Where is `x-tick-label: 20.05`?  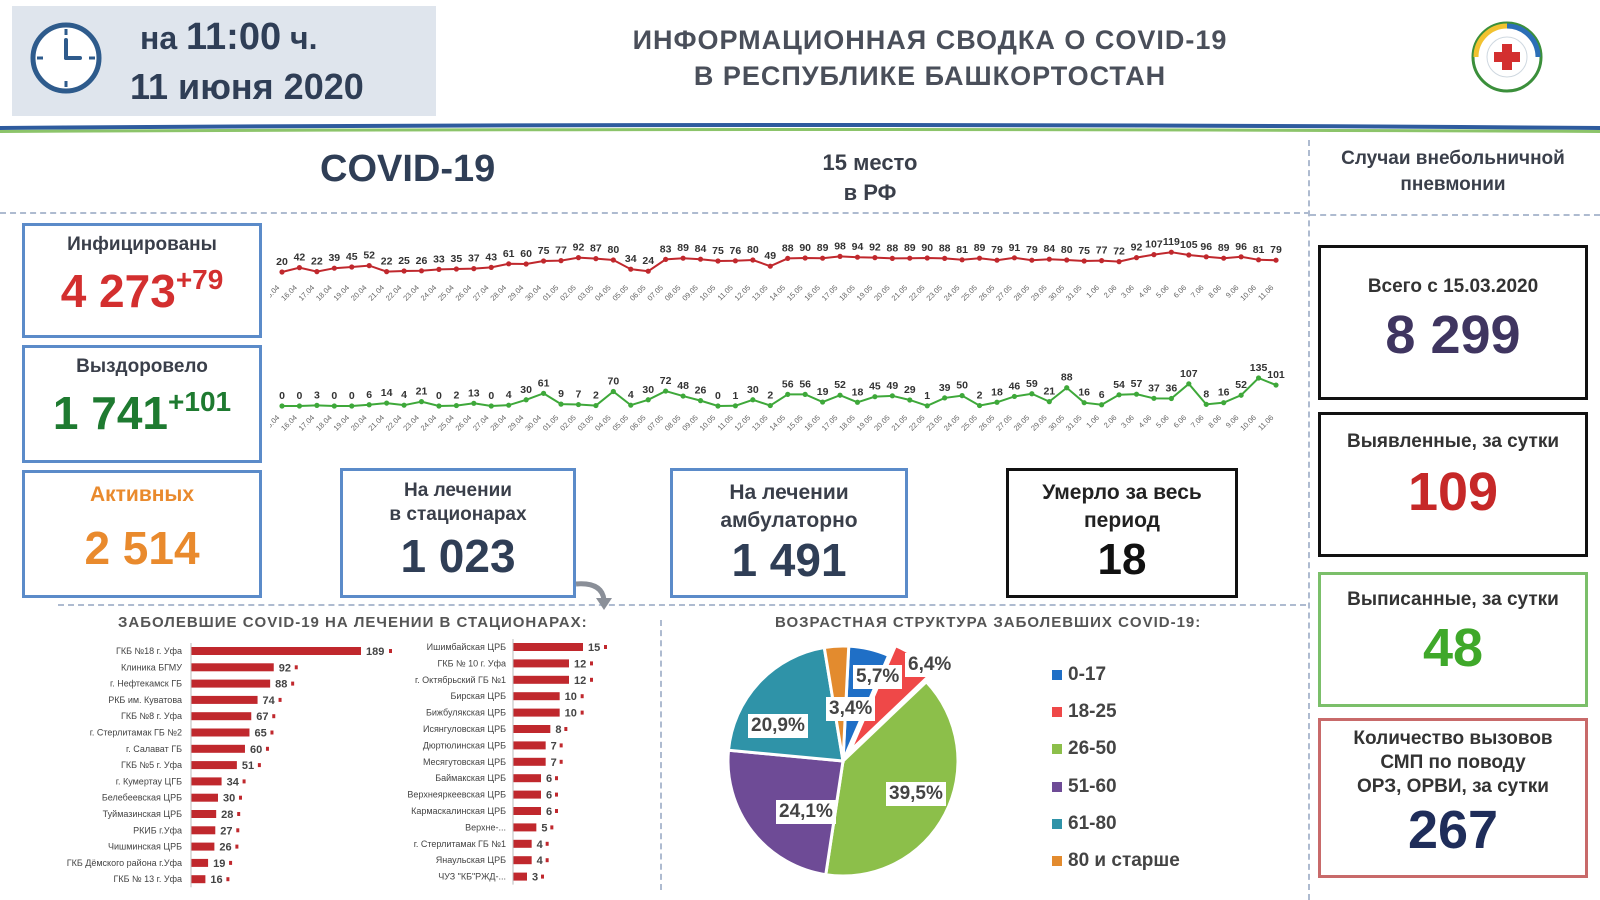
x-tick-label: 20.05 is located at coordinates (882, 423).